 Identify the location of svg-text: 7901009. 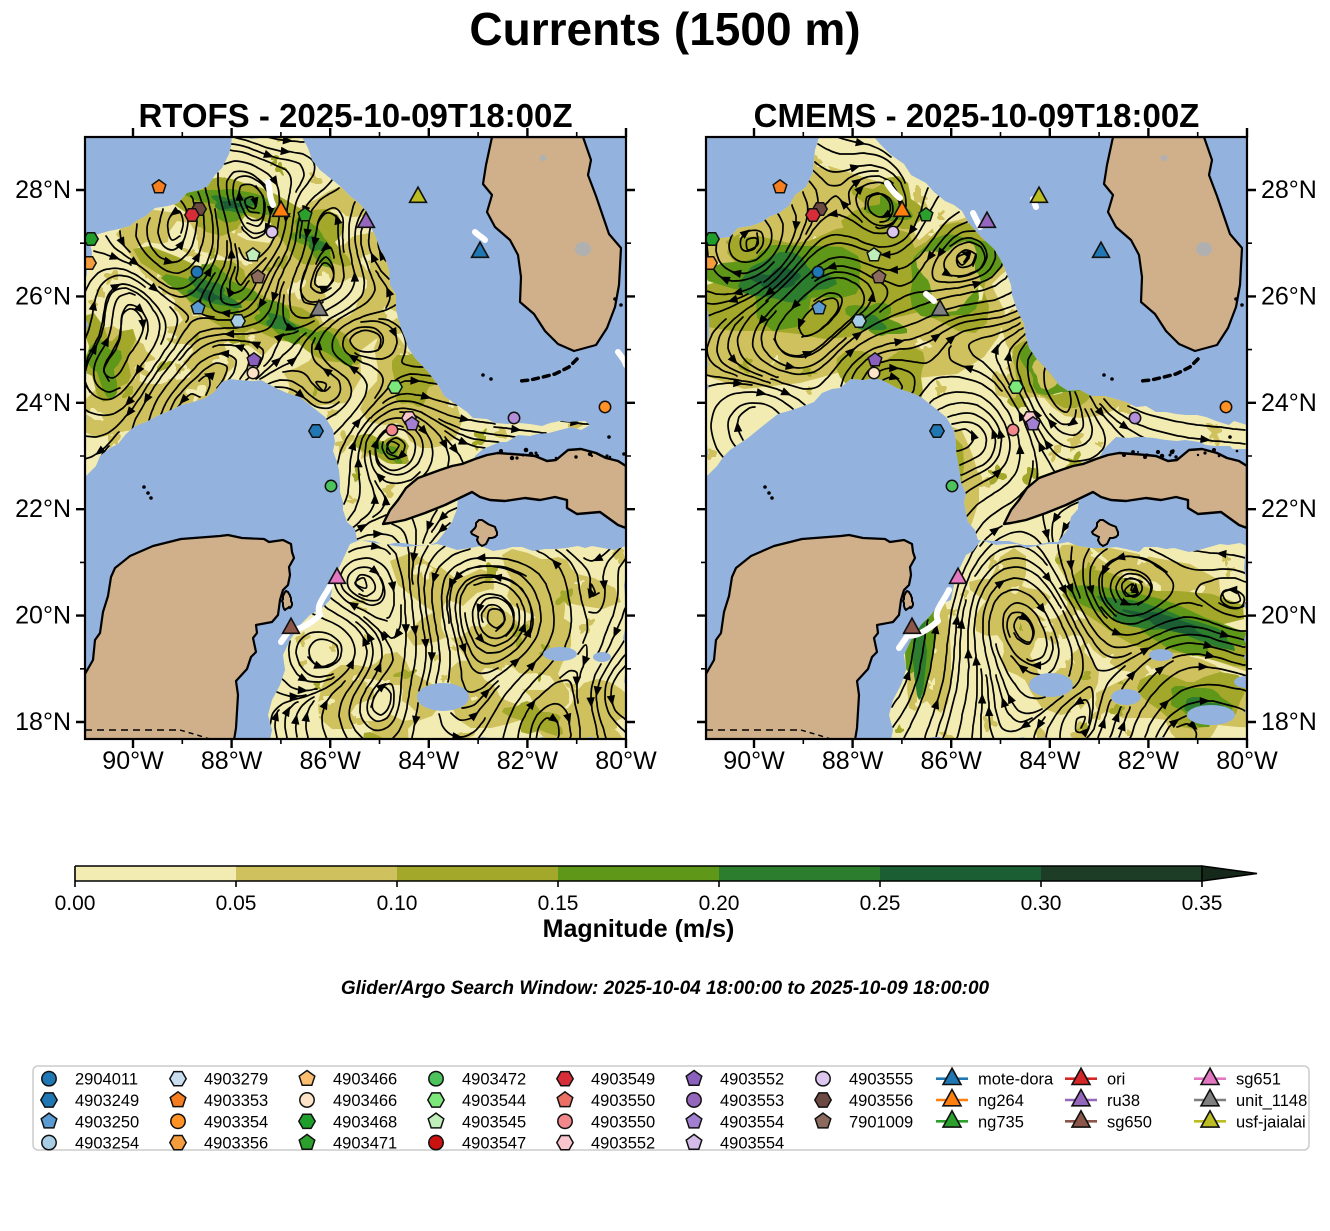
(881, 1122).